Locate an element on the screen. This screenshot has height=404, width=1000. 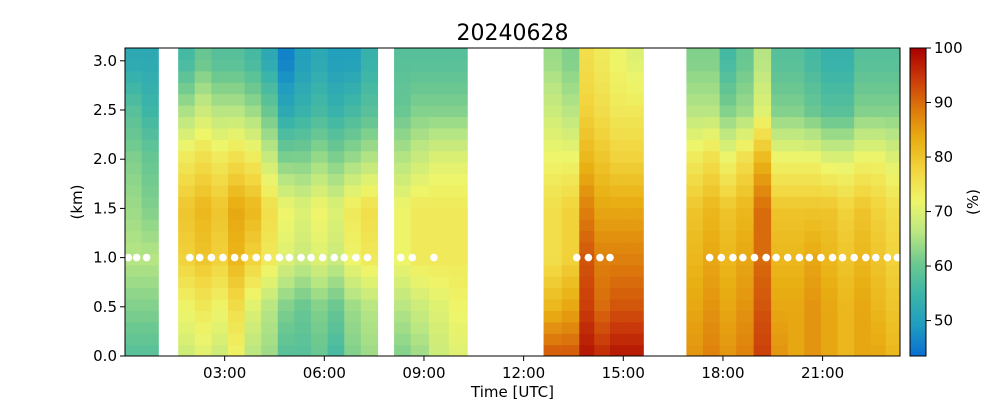
x-tick-label: 06:00 is located at coordinates (324, 373).